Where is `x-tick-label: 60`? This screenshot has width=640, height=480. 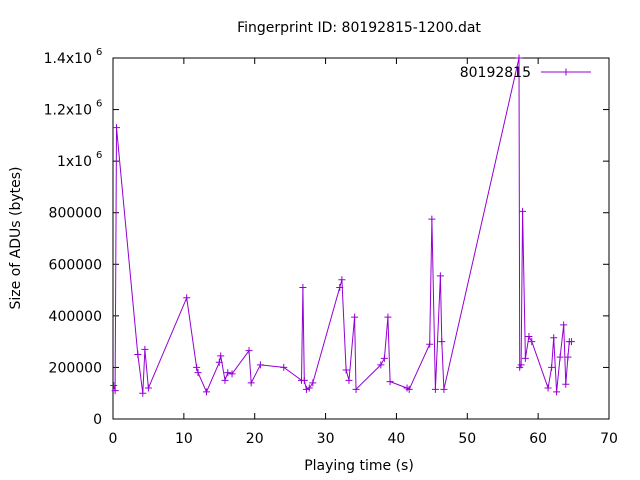 x-tick-label: 60 is located at coordinates (538, 439).